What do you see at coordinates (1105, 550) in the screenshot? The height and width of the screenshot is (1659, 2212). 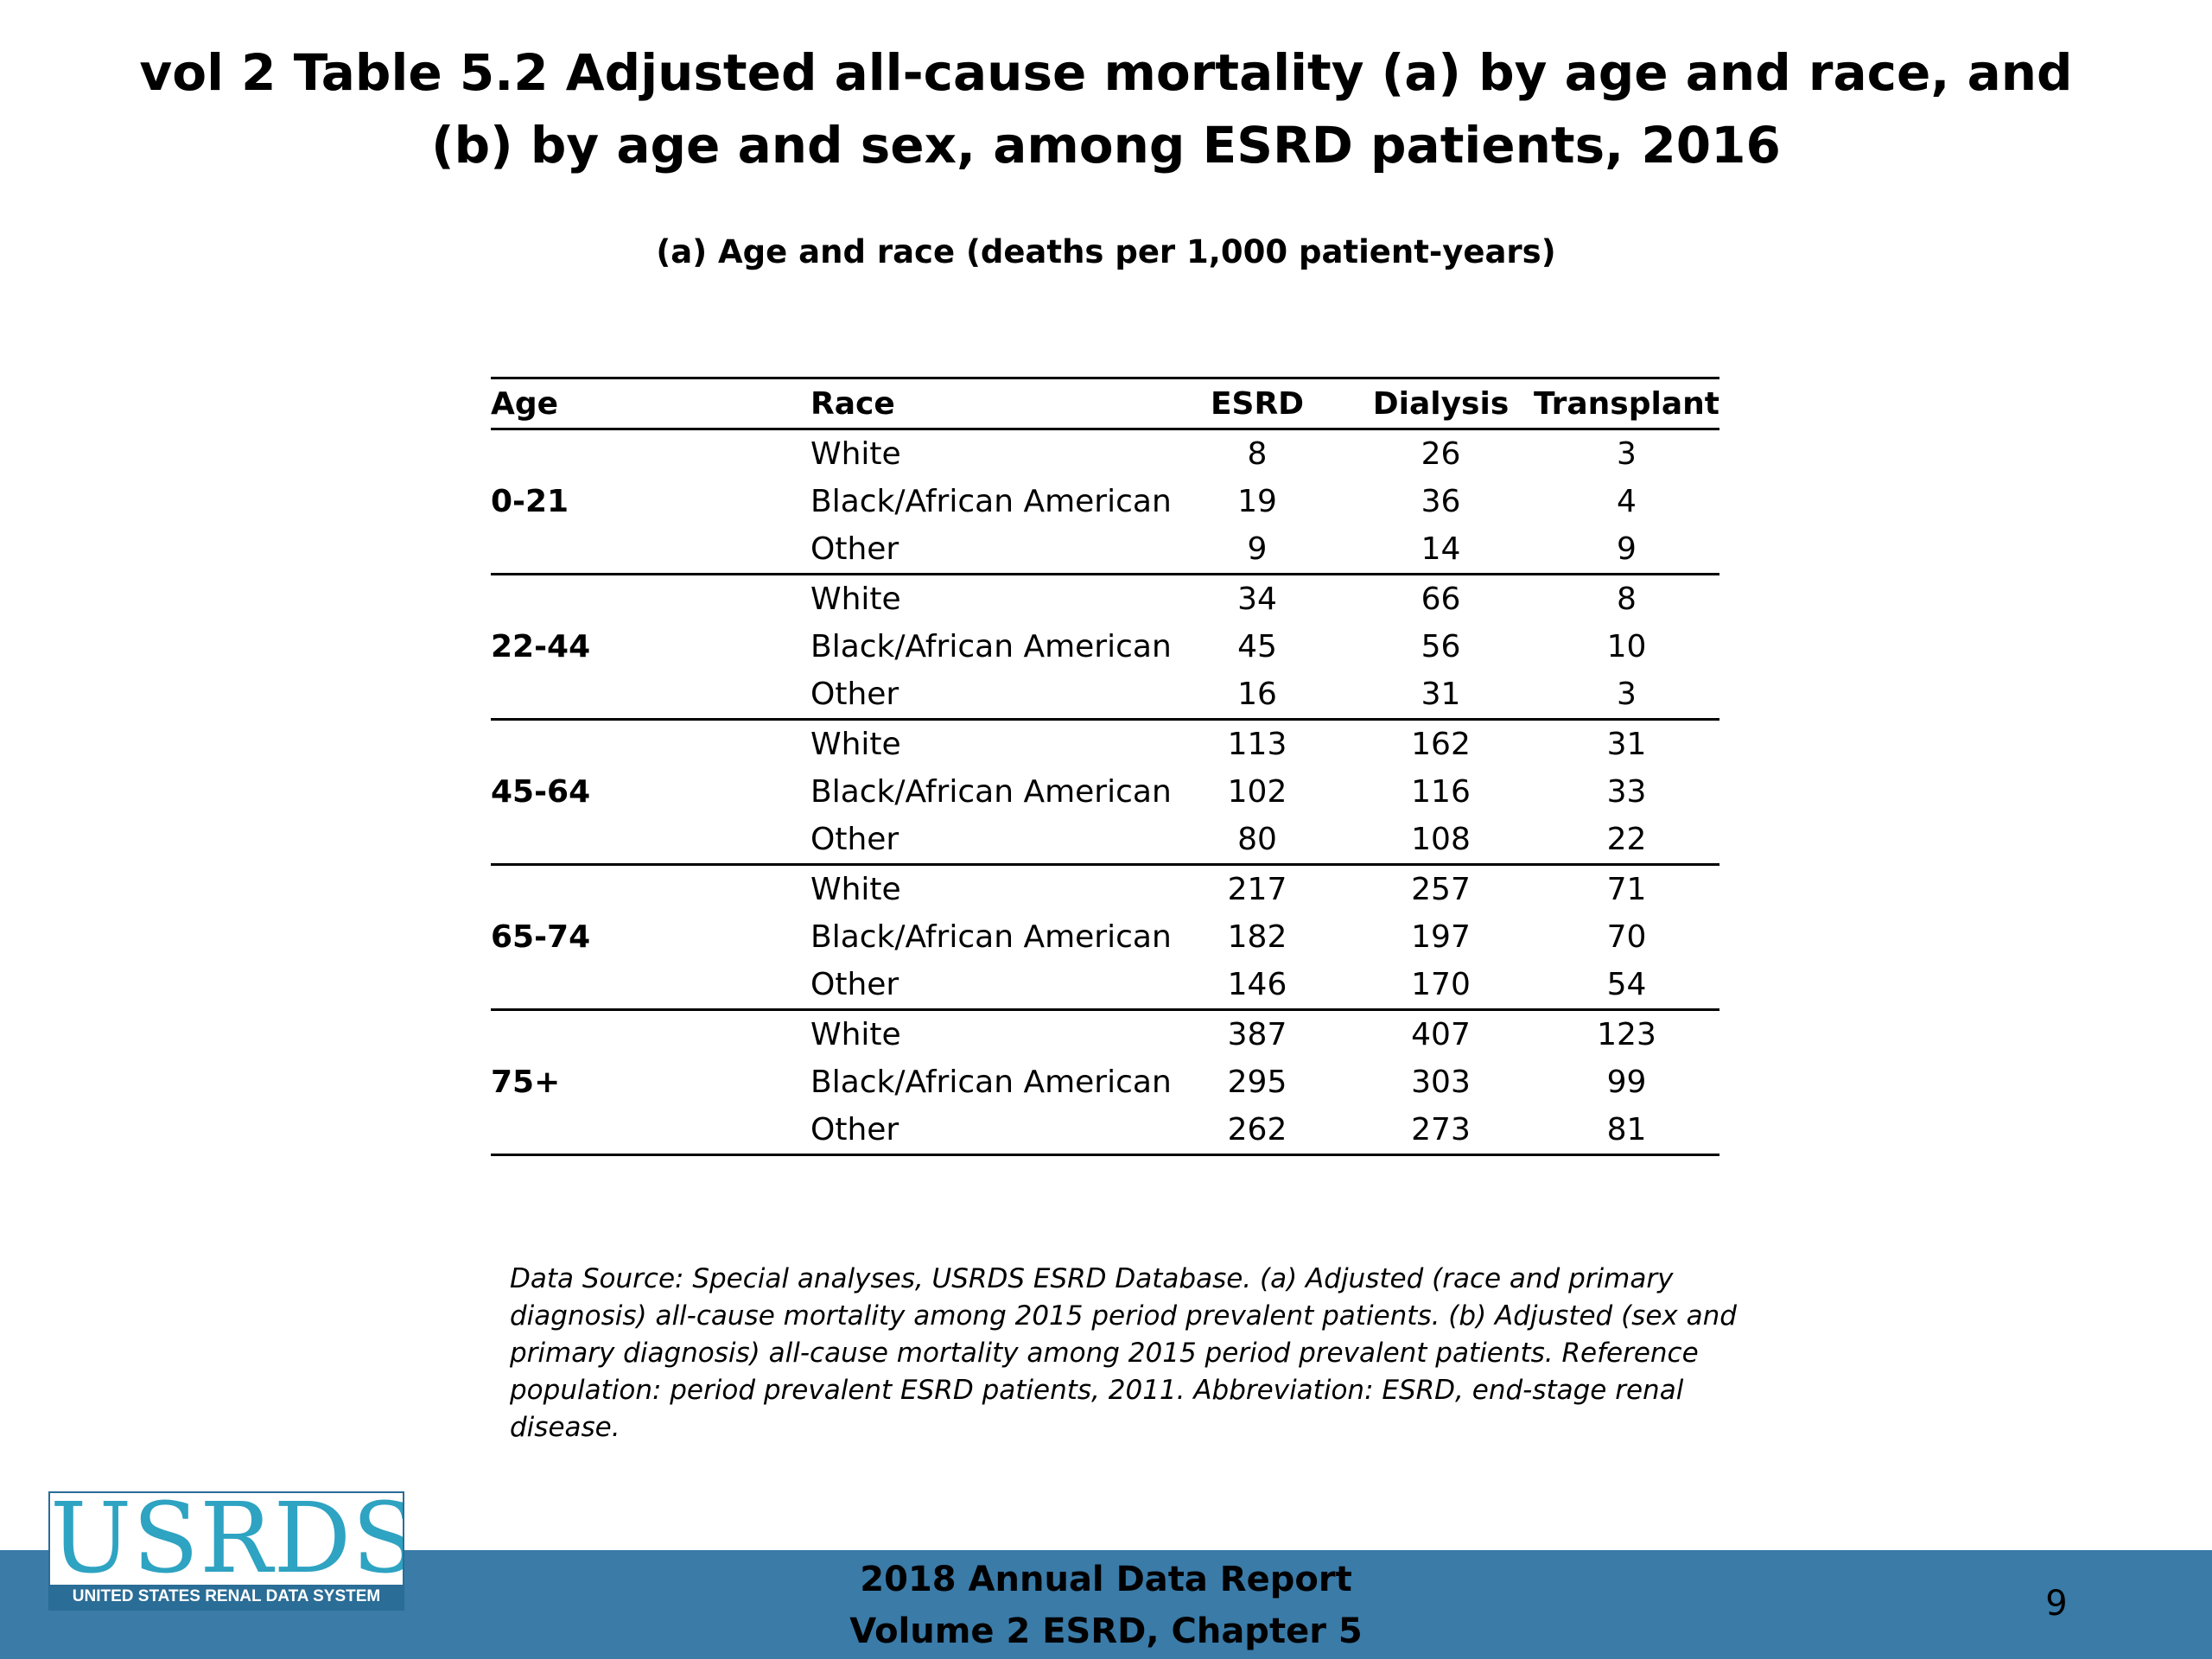 I see `table-row: Other 9 14 9` at bounding box center [1105, 550].